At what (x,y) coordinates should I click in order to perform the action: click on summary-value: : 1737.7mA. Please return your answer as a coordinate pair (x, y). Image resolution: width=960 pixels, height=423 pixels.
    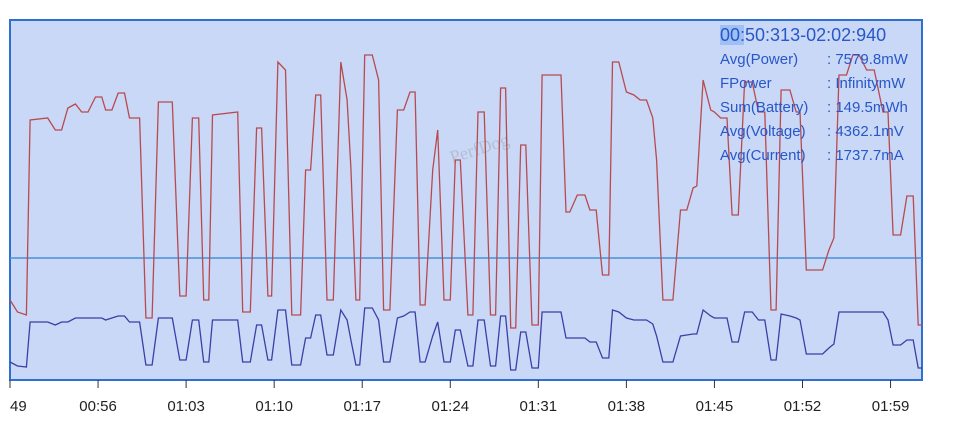
    Looking at the image, I should click on (865, 155).